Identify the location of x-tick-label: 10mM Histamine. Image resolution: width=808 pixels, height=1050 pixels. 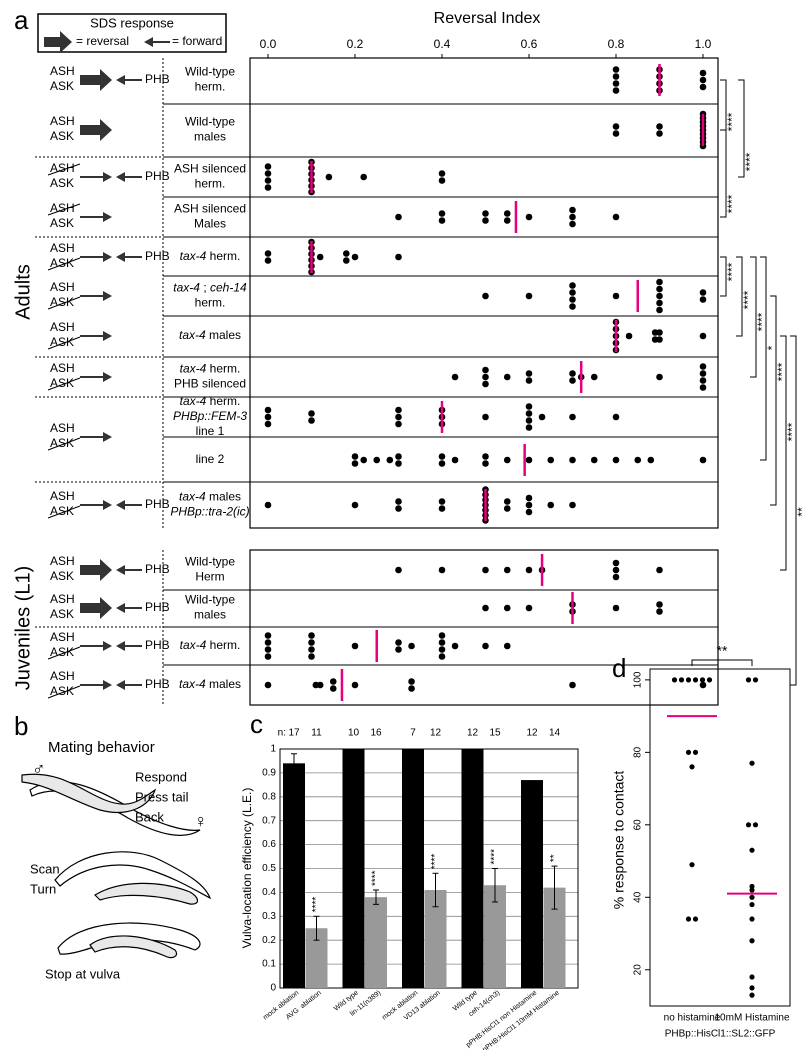
(751, 1018).